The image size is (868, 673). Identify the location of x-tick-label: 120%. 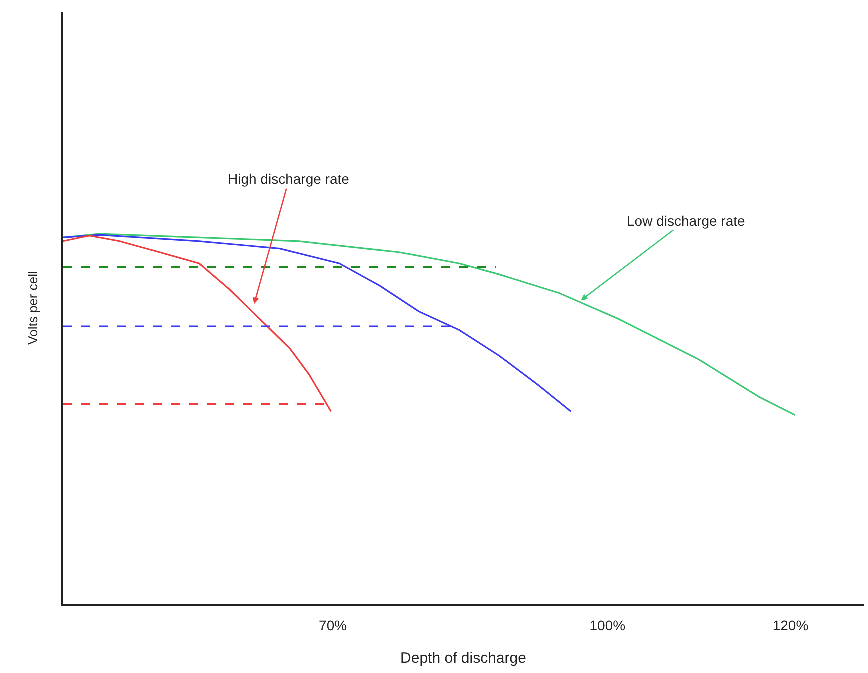
(790, 626).